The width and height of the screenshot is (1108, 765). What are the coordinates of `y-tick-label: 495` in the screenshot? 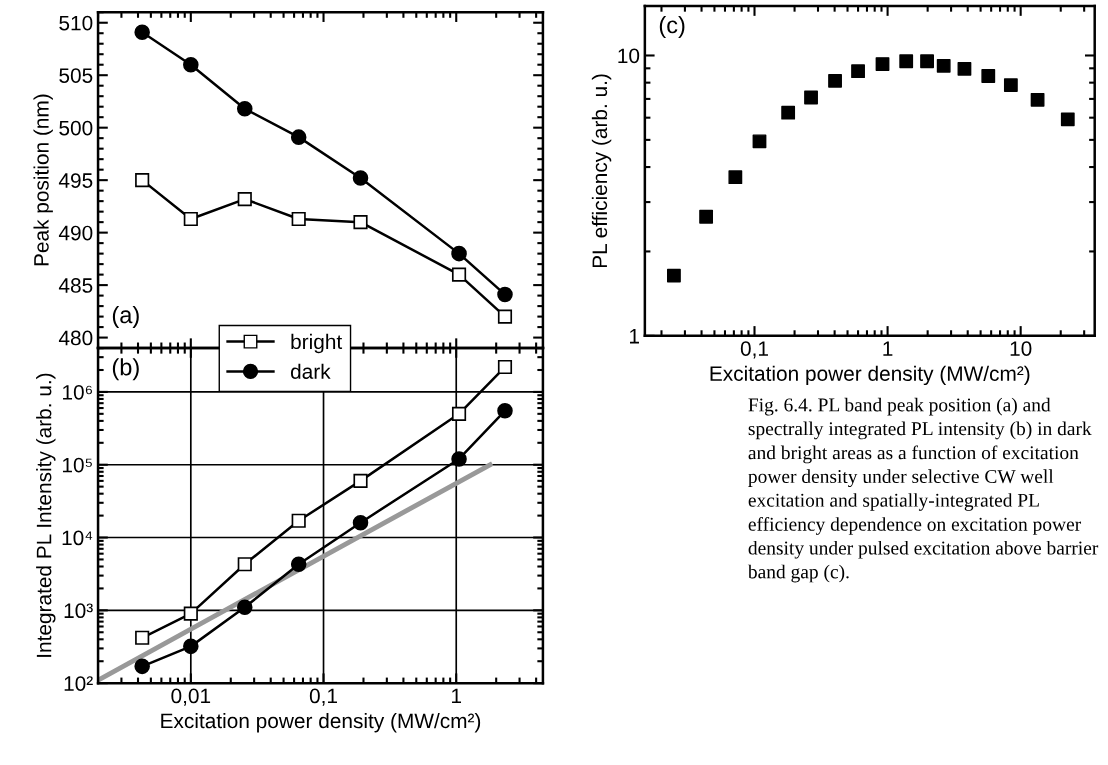 It's located at (75, 180).